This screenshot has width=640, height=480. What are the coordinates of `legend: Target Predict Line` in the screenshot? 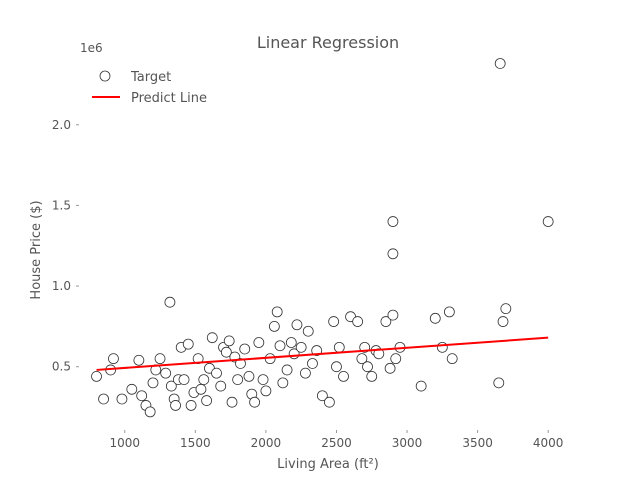 It's located at (149, 88).